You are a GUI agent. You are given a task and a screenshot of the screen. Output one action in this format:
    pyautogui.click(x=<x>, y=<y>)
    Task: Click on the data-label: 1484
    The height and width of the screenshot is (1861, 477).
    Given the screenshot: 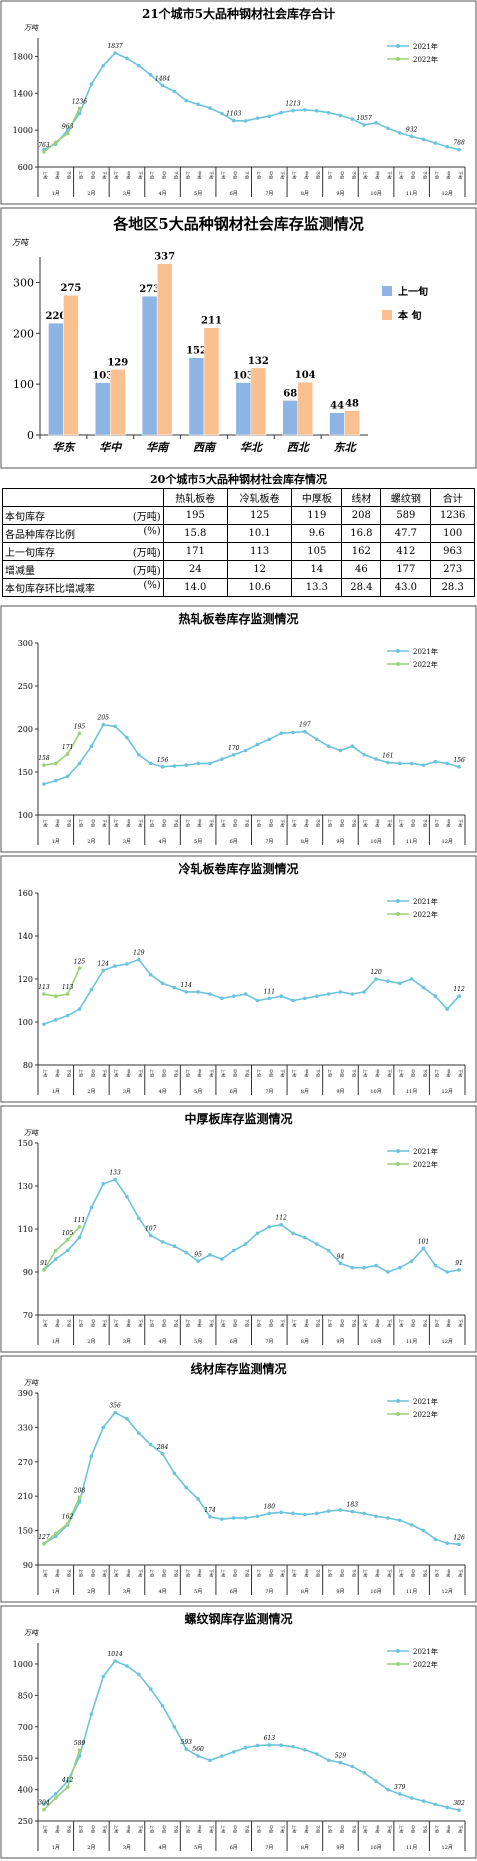 What is the action you would take?
    pyautogui.click(x=162, y=79)
    